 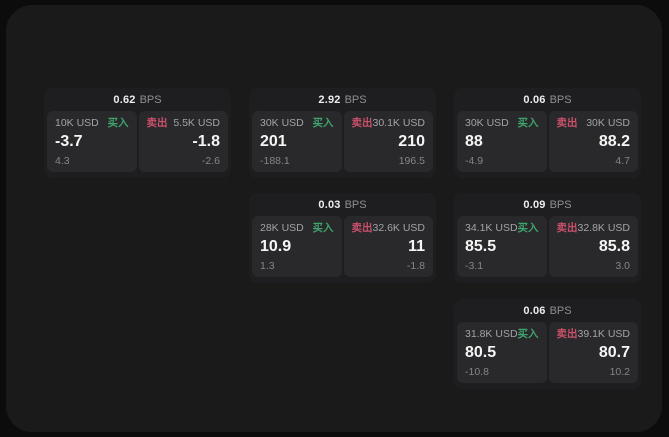 I want to click on buy-amount: 34.1K USD, so click(x=491, y=228).